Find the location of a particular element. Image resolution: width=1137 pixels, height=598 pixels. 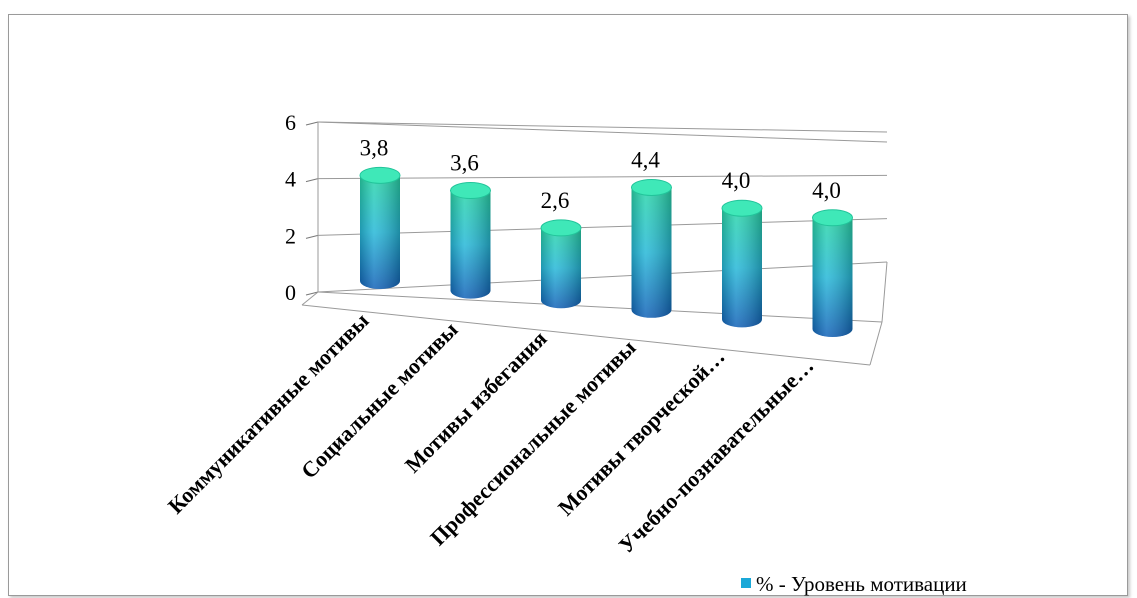

y-tick-label: 6 is located at coordinates (290, 122).